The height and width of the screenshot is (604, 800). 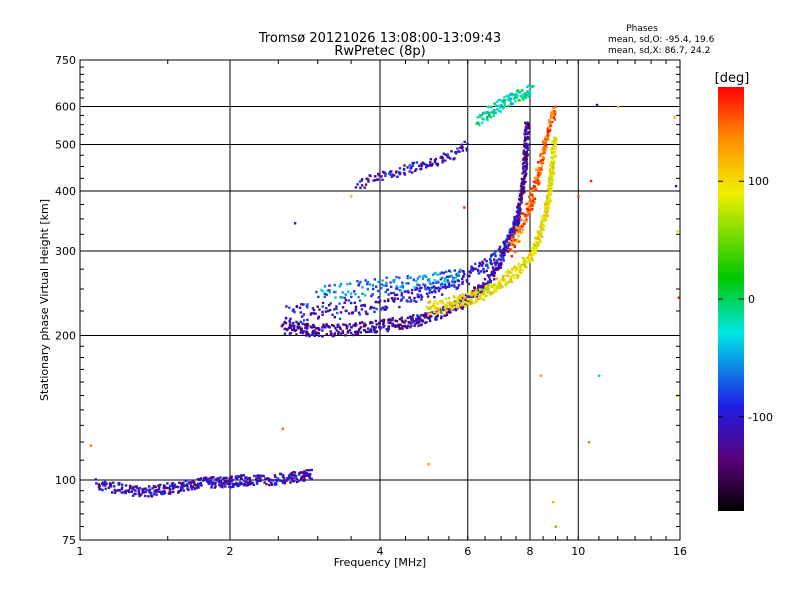 I want to click on y-tick-label: 500, so click(x=65, y=145).